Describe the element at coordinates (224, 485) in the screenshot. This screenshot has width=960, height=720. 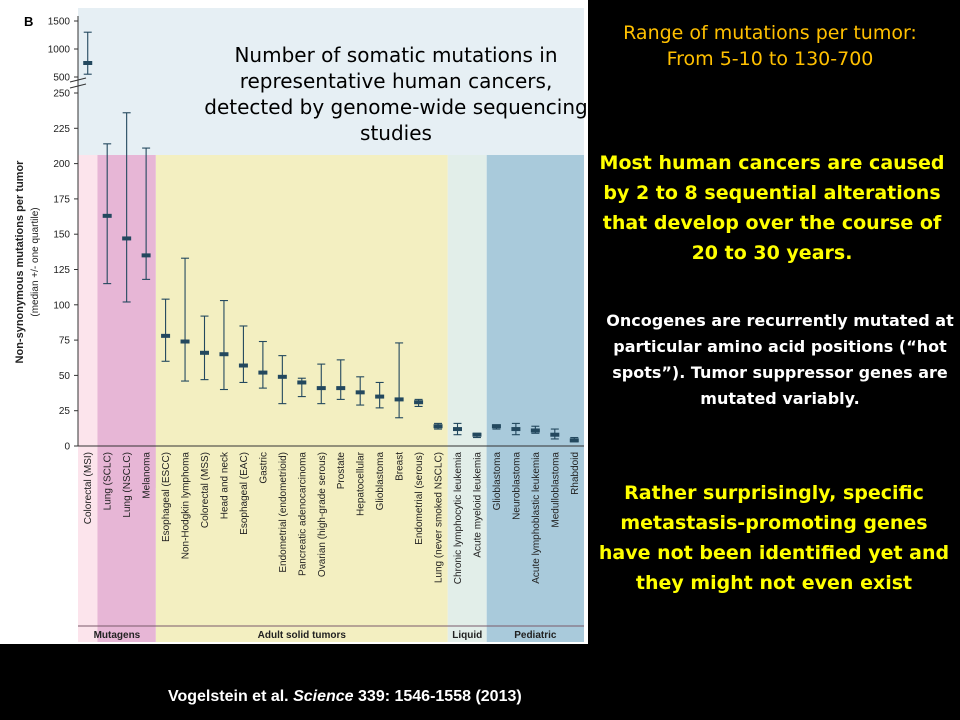
I see `category-label: Head and neck` at that location.